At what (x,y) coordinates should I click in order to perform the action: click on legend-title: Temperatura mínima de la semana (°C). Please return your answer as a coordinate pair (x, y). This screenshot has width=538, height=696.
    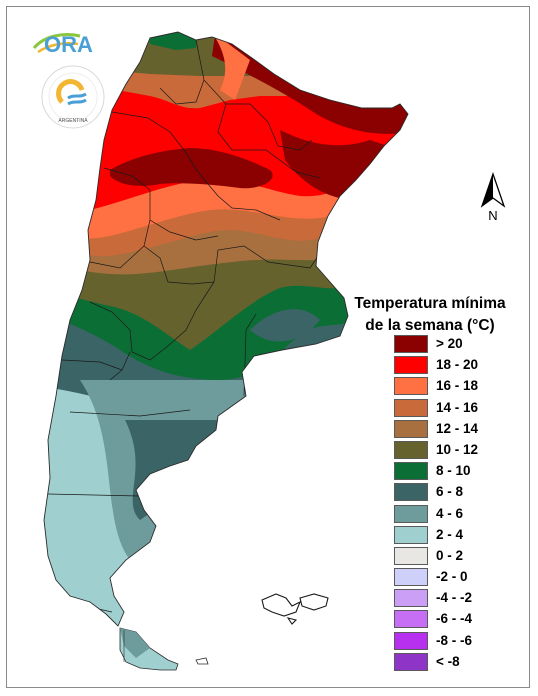
    Looking at the image, I should click on (430, 315).